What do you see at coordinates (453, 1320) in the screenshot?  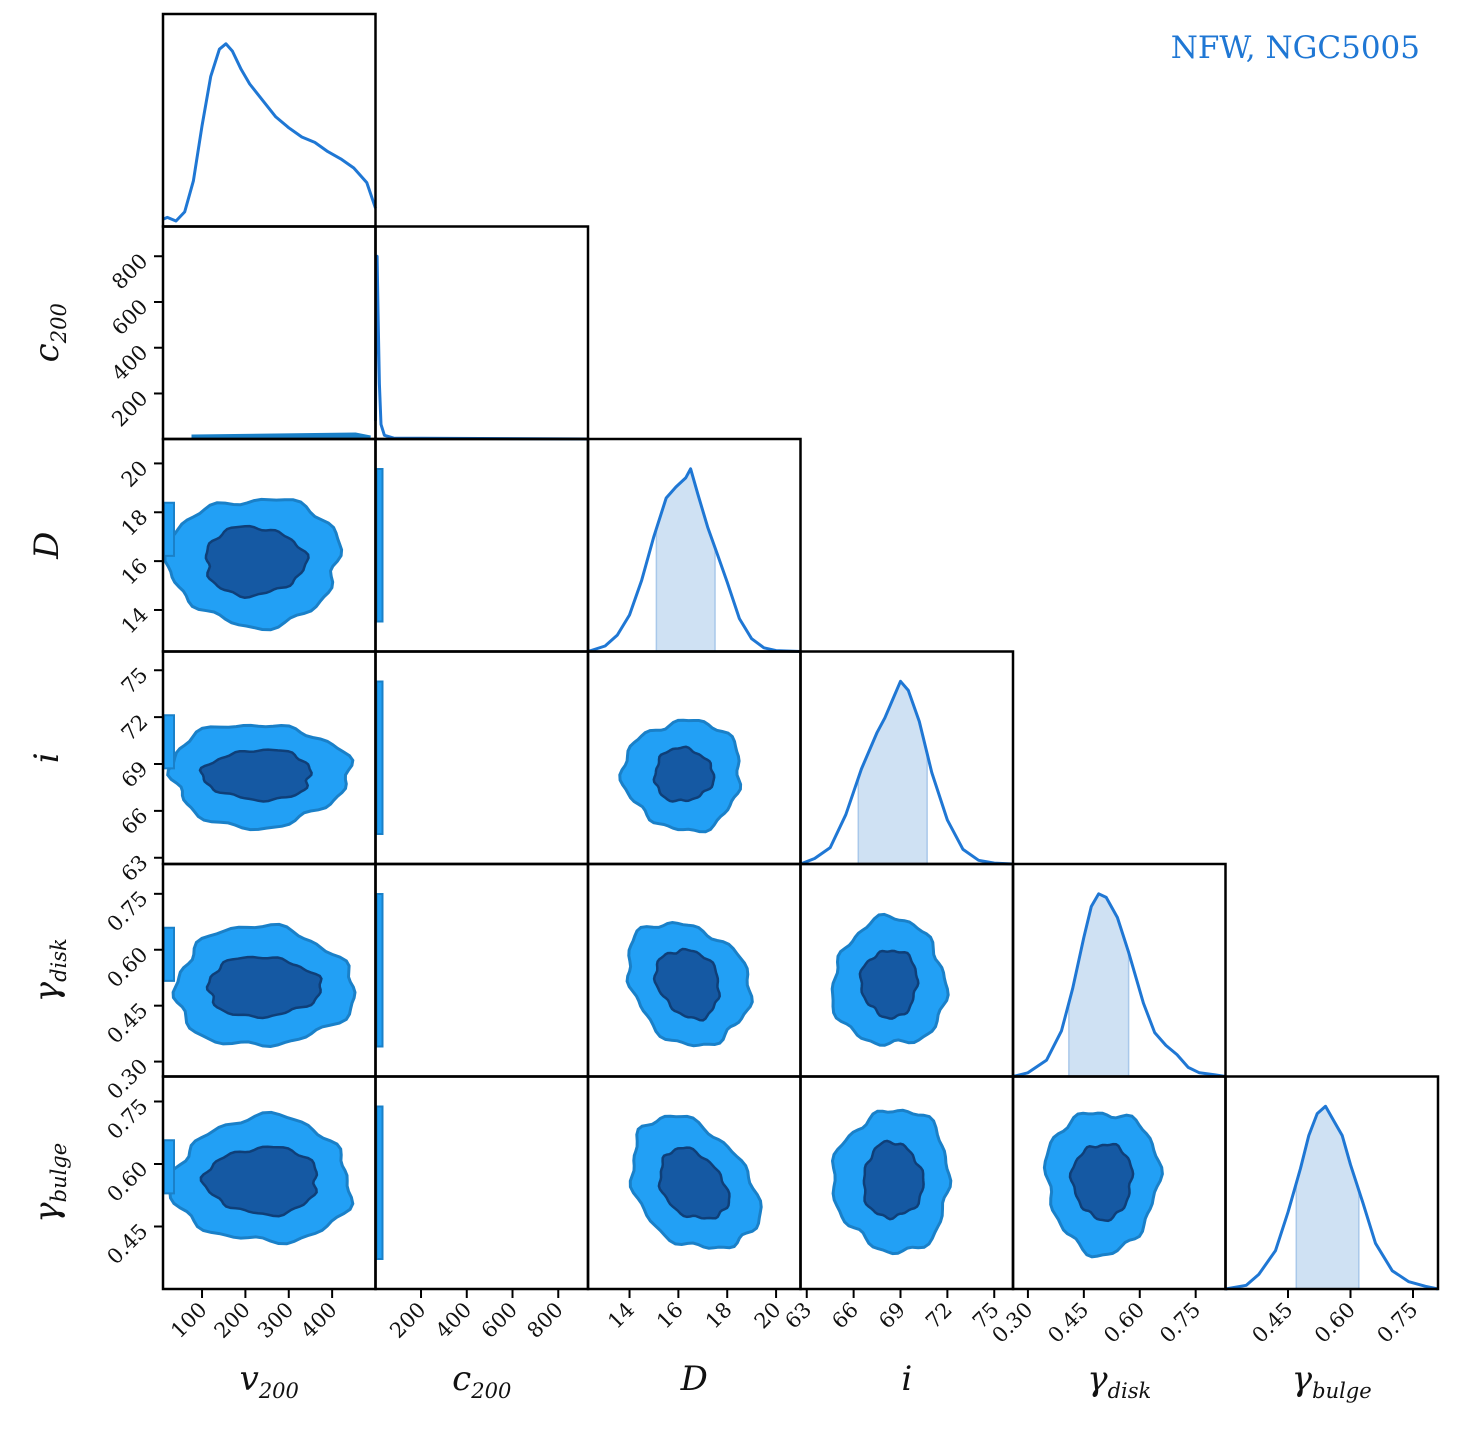 I see `xtick-label-c200-1: 400` at bounding box center [453, 1320].